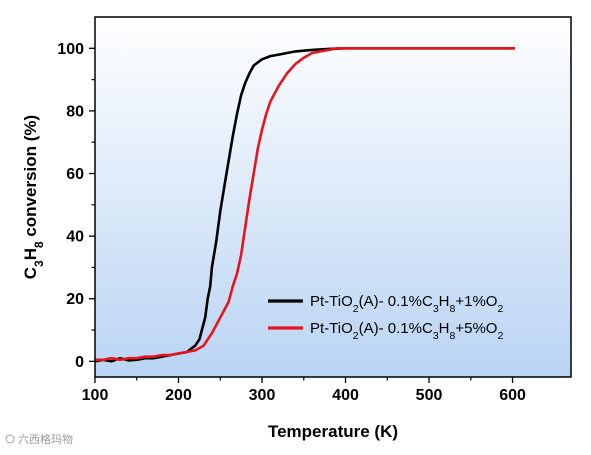  I want to click on x-tick-label: 500, so click(429, 395).